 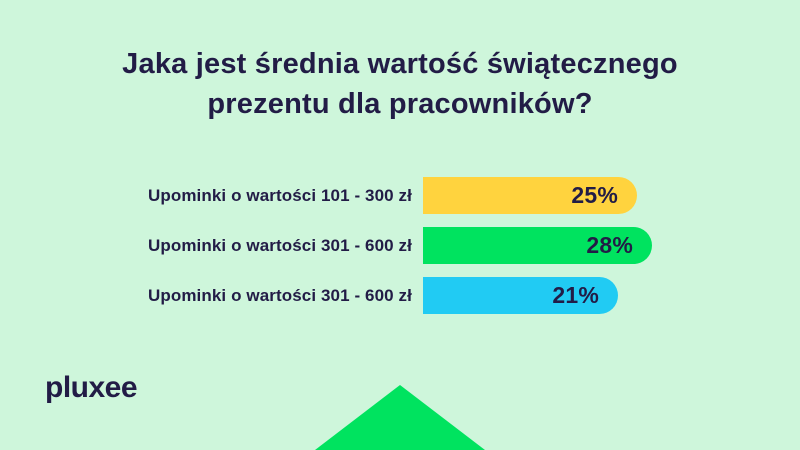 What do you see at coordinates (530, 195) in the screenshot?
I see `bar-yellow: 25%` at bounding box center [530, 195].